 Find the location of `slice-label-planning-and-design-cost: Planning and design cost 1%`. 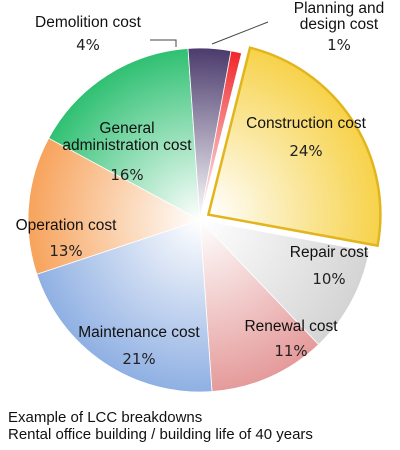

slice-label-planning-and-design-cost: Planning and design cost 1% is located at coordinates (339, 27).